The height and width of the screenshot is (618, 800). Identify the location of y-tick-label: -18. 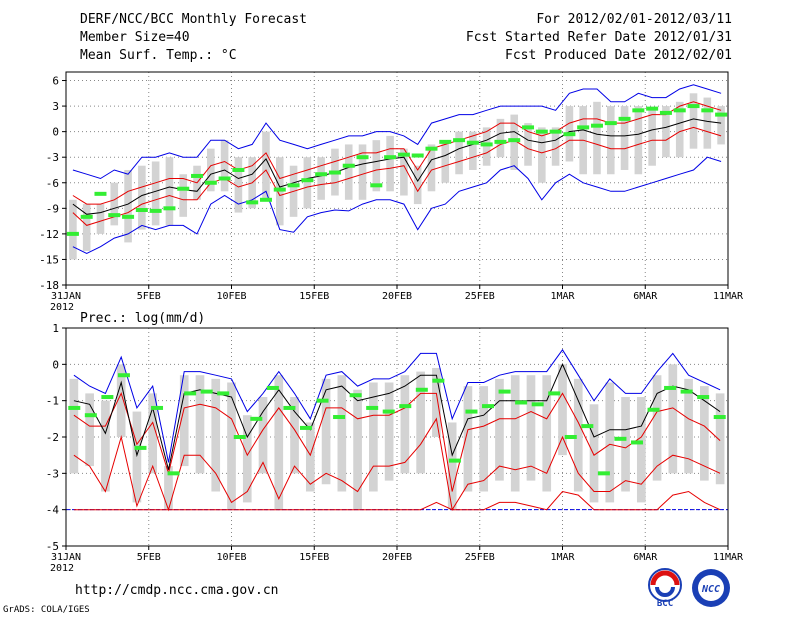
(49, 285).